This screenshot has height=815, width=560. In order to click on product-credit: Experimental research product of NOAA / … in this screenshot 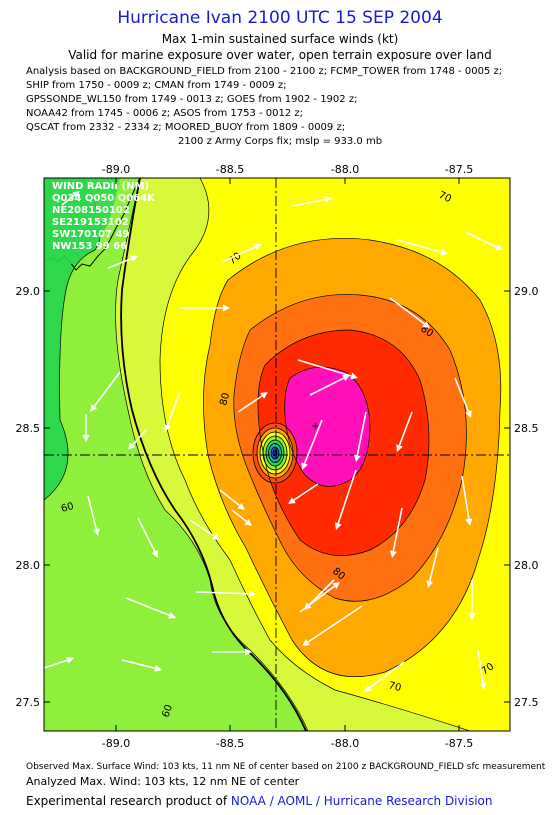, I will do `click(259, 801)`.